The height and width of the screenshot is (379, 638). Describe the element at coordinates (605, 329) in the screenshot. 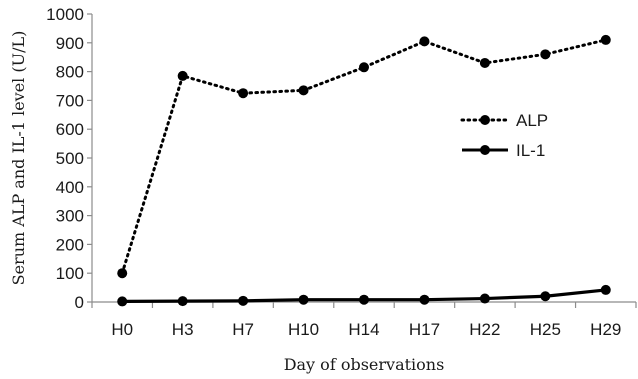

I see `x-tick-label: H29` at that location.